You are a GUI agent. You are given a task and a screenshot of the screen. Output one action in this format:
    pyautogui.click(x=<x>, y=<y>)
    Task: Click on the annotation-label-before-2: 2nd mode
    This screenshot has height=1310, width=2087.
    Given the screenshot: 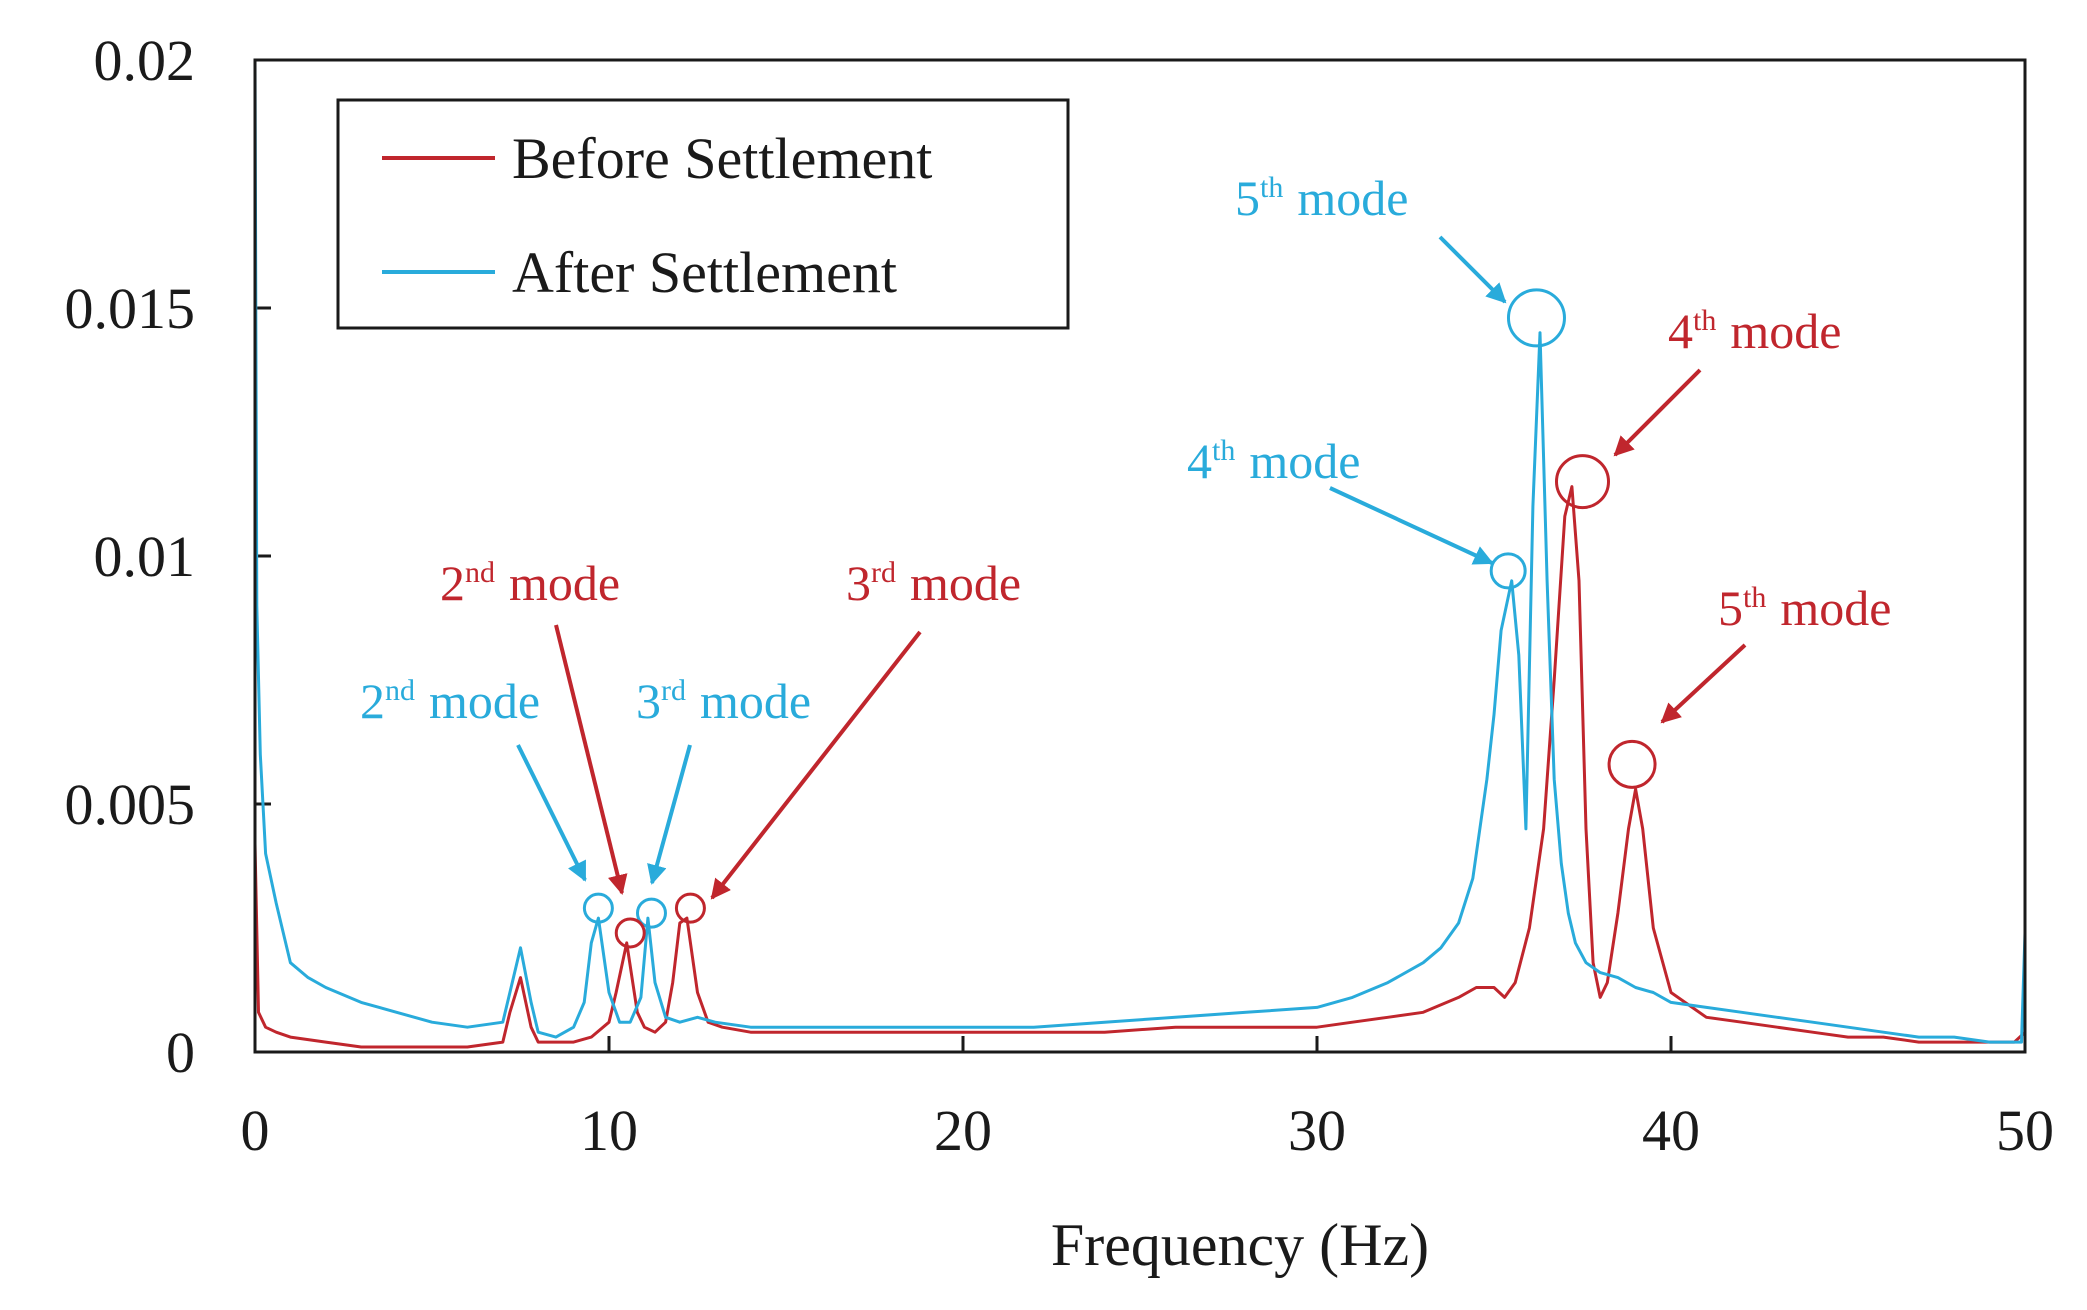 What is the action you would take?
    pyautogui.click(x=530, y=583)
    